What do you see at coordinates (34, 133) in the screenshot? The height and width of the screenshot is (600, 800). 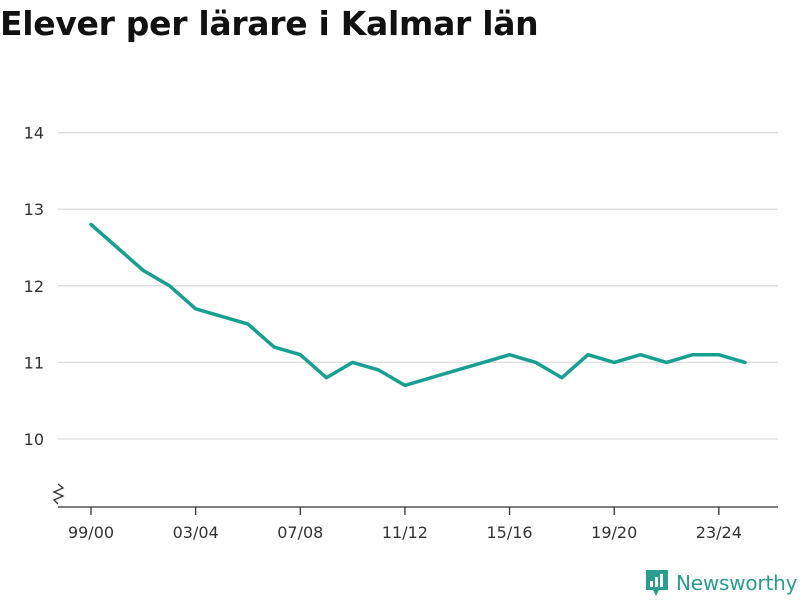 I see `y-tick-label: 14` at bounding box center [34, 133].